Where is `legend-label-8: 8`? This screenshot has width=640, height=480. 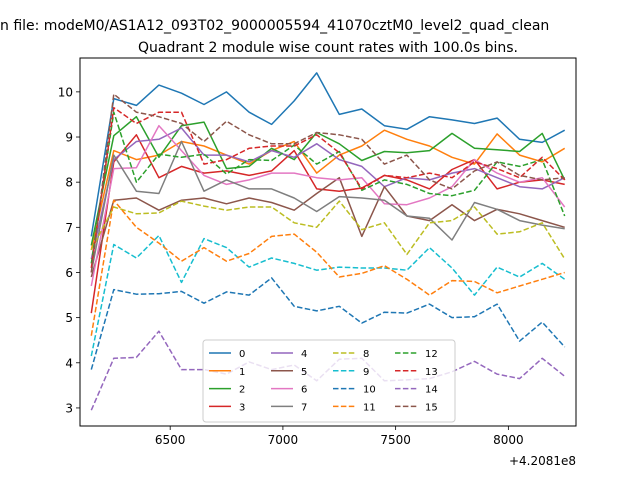 legend-label-8: 8 is located at coordinates (366, 354).